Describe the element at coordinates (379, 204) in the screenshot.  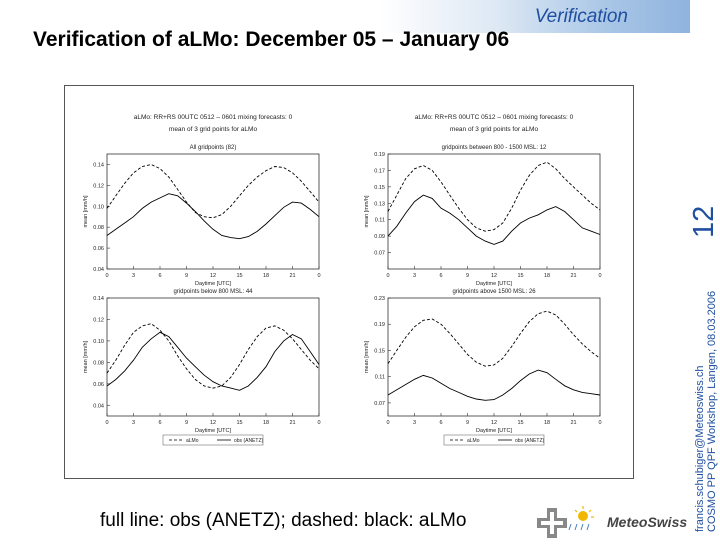
I see `y-tick-label: 0.13` at that location.